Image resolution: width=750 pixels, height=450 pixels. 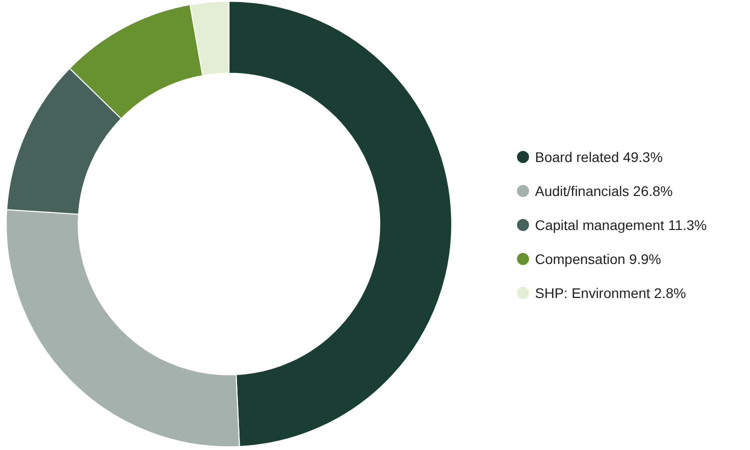 What do you see at coordinates (610, 293) in the screenshot?
I see `legend-label: SHP: Environment 2.8%` at bounding box center [610, 293].